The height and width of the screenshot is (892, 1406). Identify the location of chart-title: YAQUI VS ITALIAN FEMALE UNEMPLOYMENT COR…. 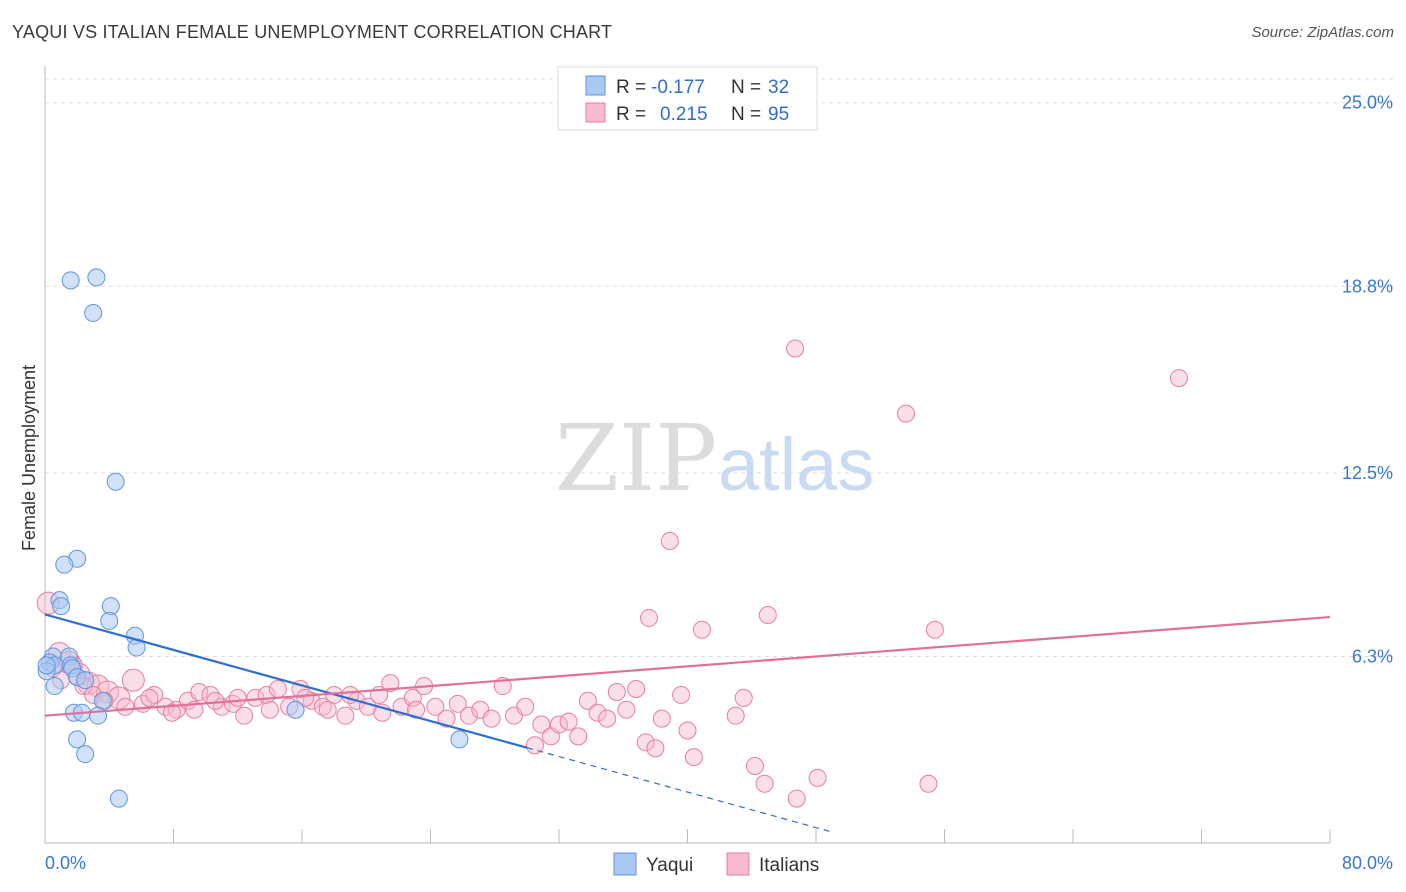
(312, 32).